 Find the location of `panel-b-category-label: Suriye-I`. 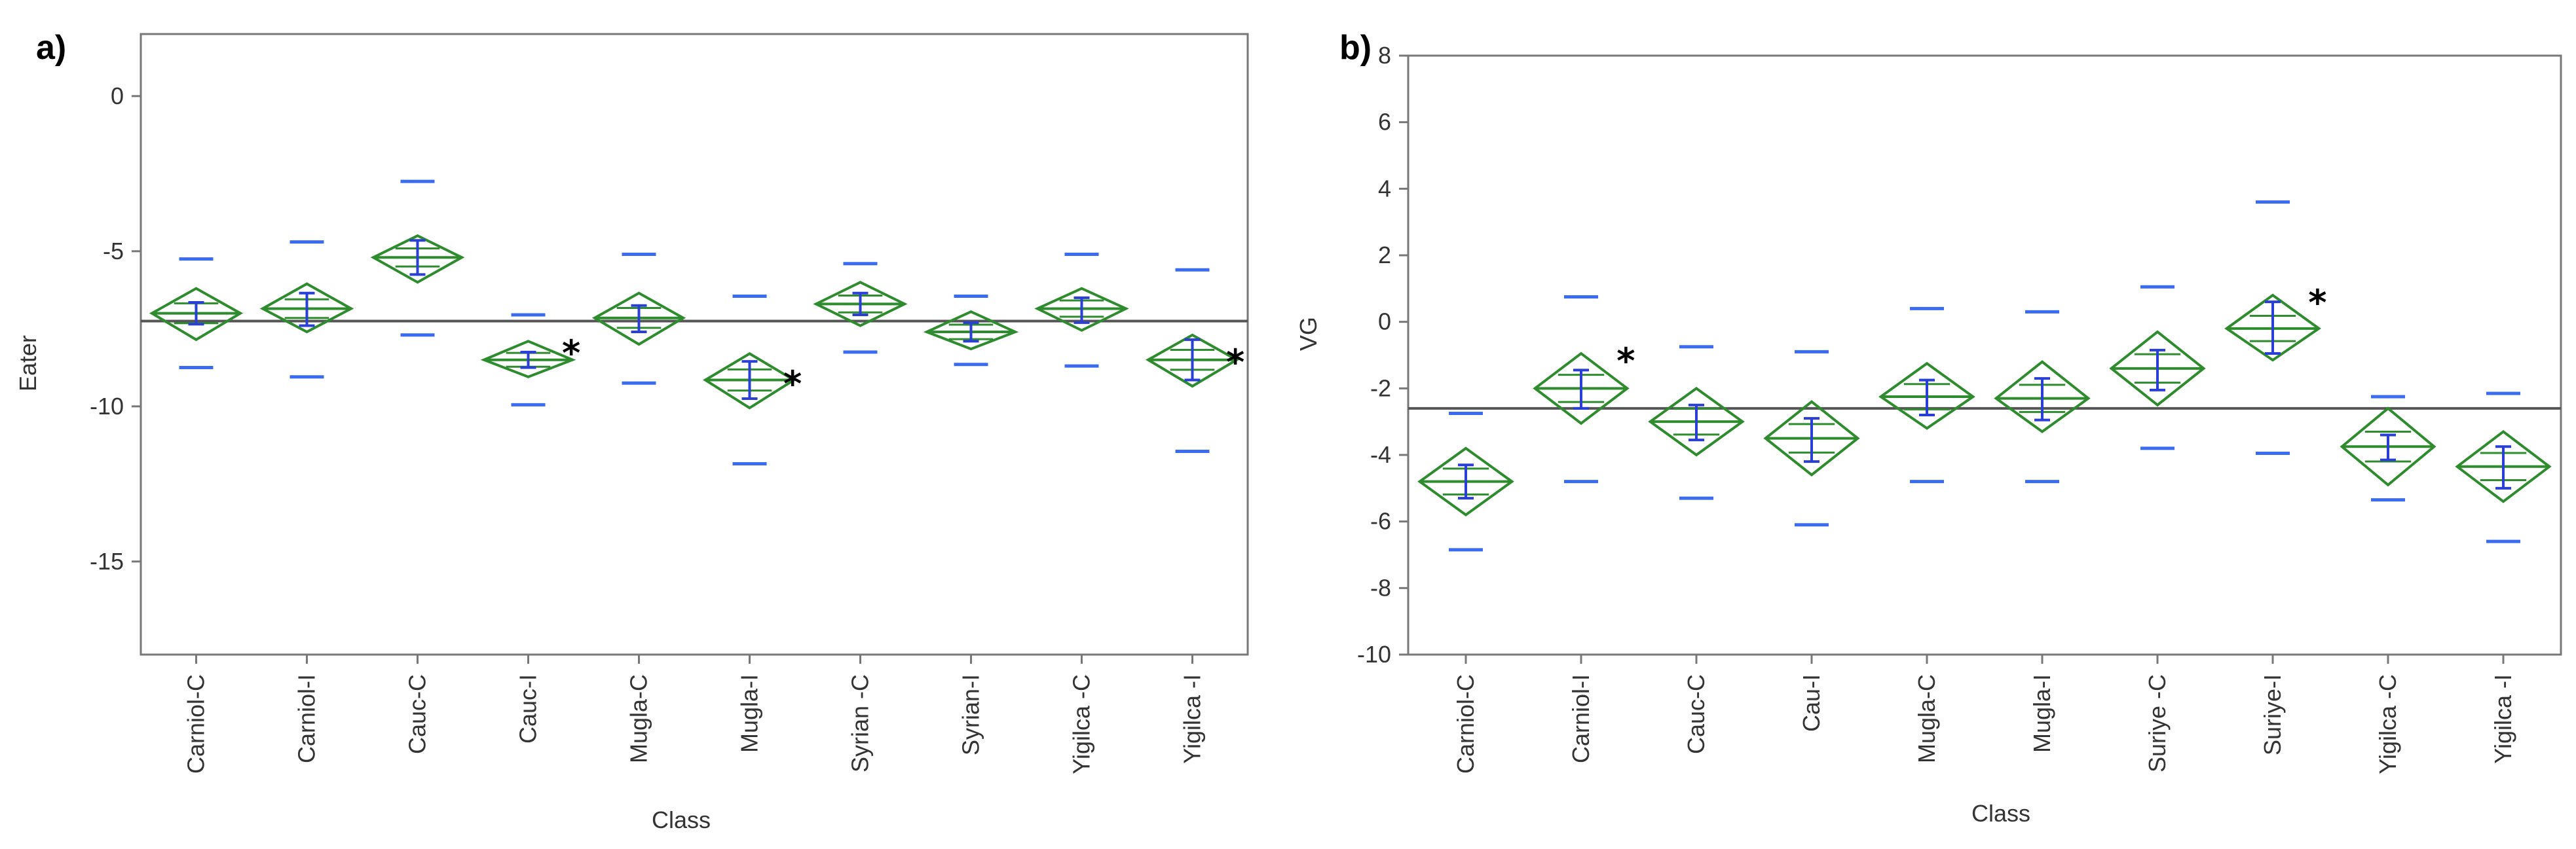

panel-b-category-label: Suriye-I is located at coordinates (2272, 714).